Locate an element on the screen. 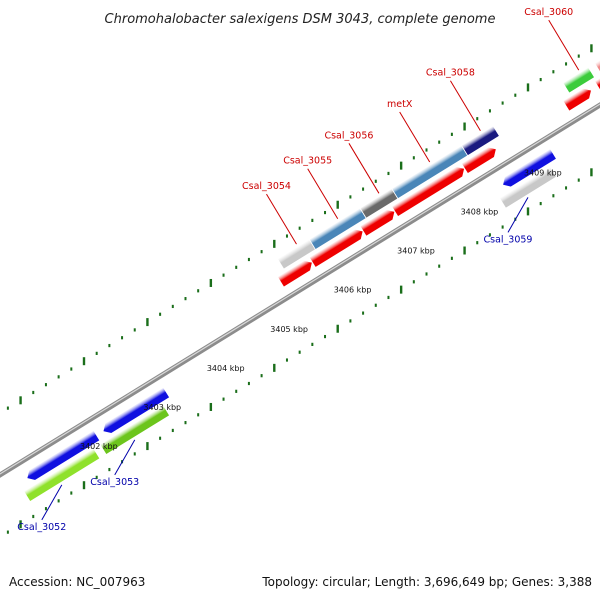  scale-tick-label: 3407 kbp is located at coordinates (416, 251).